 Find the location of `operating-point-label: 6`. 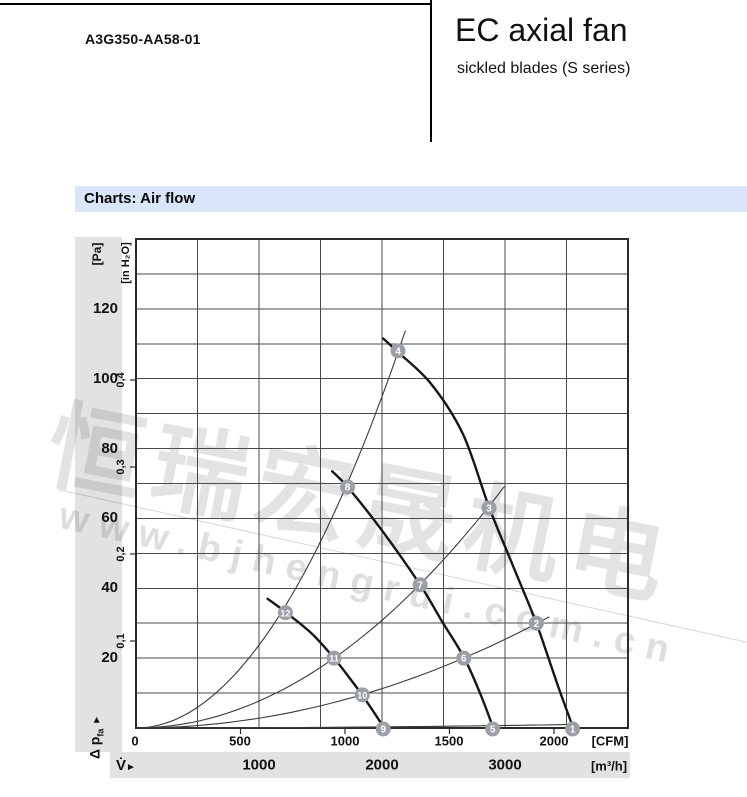

operating-point-label: 6 is located at coordinates (464, 659).